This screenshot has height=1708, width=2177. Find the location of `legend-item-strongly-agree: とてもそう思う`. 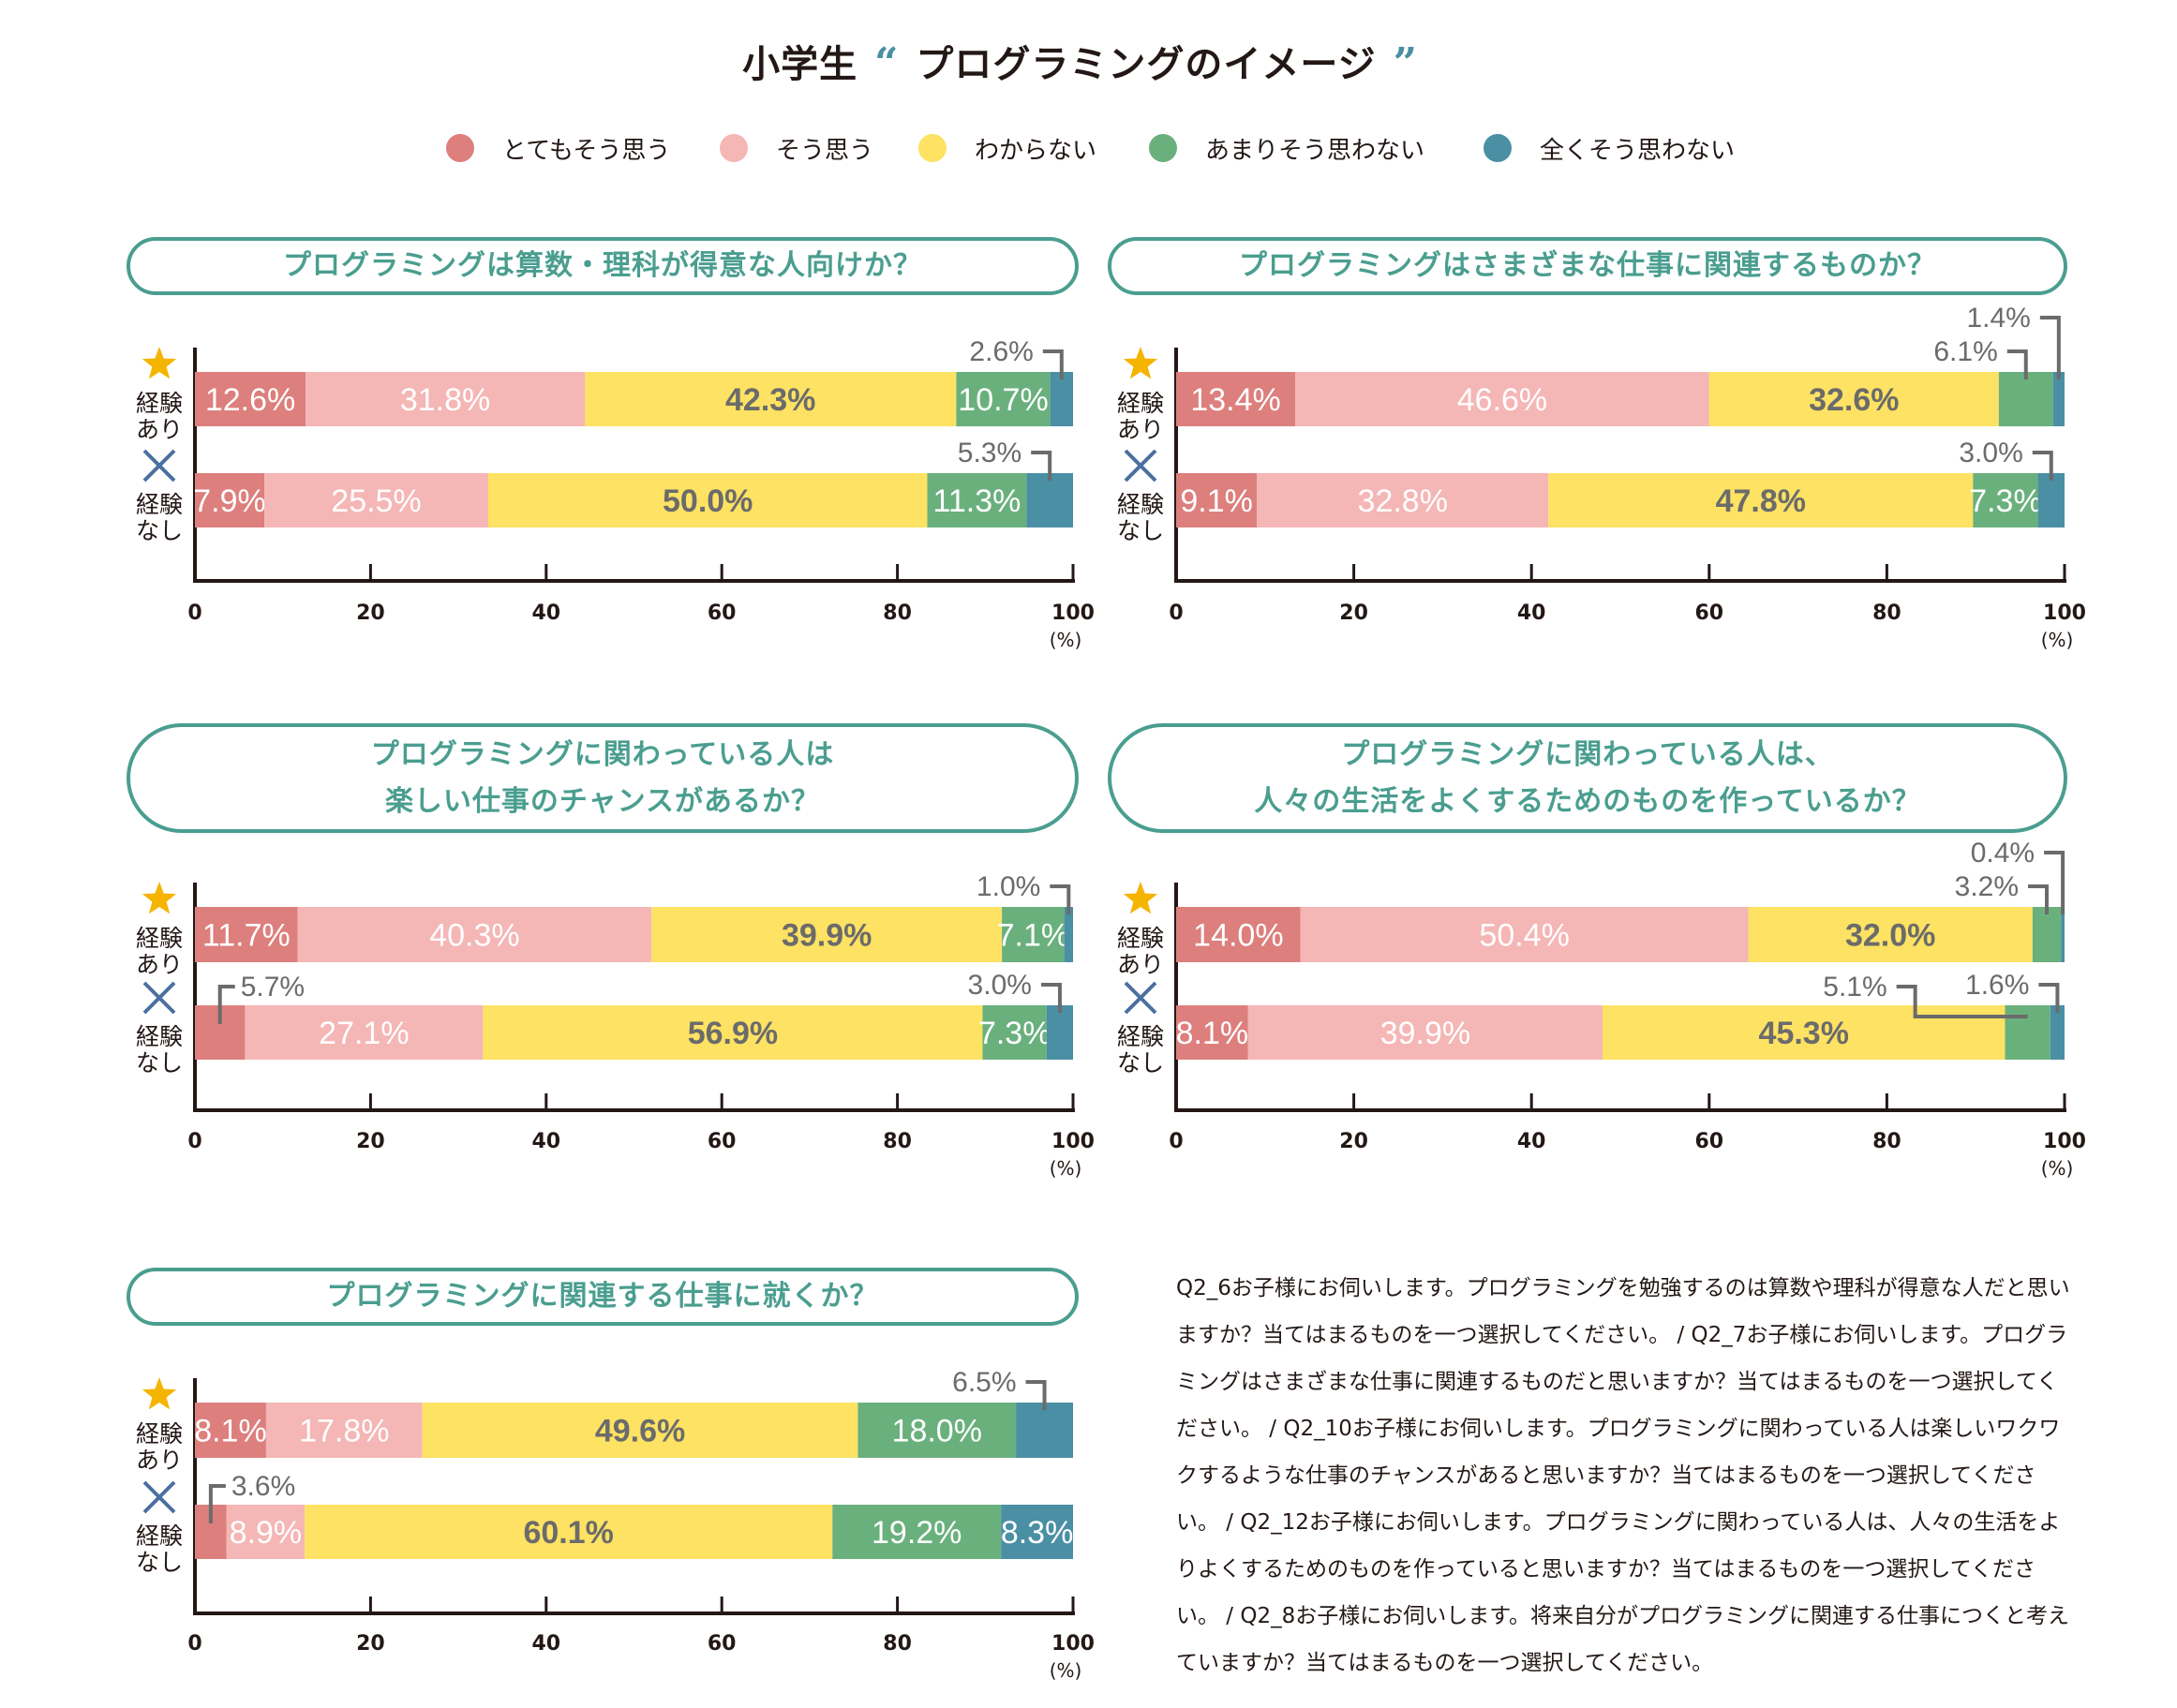

legend-item-strongly-agree: とてもそう思う is located at coordinates (558, 148).